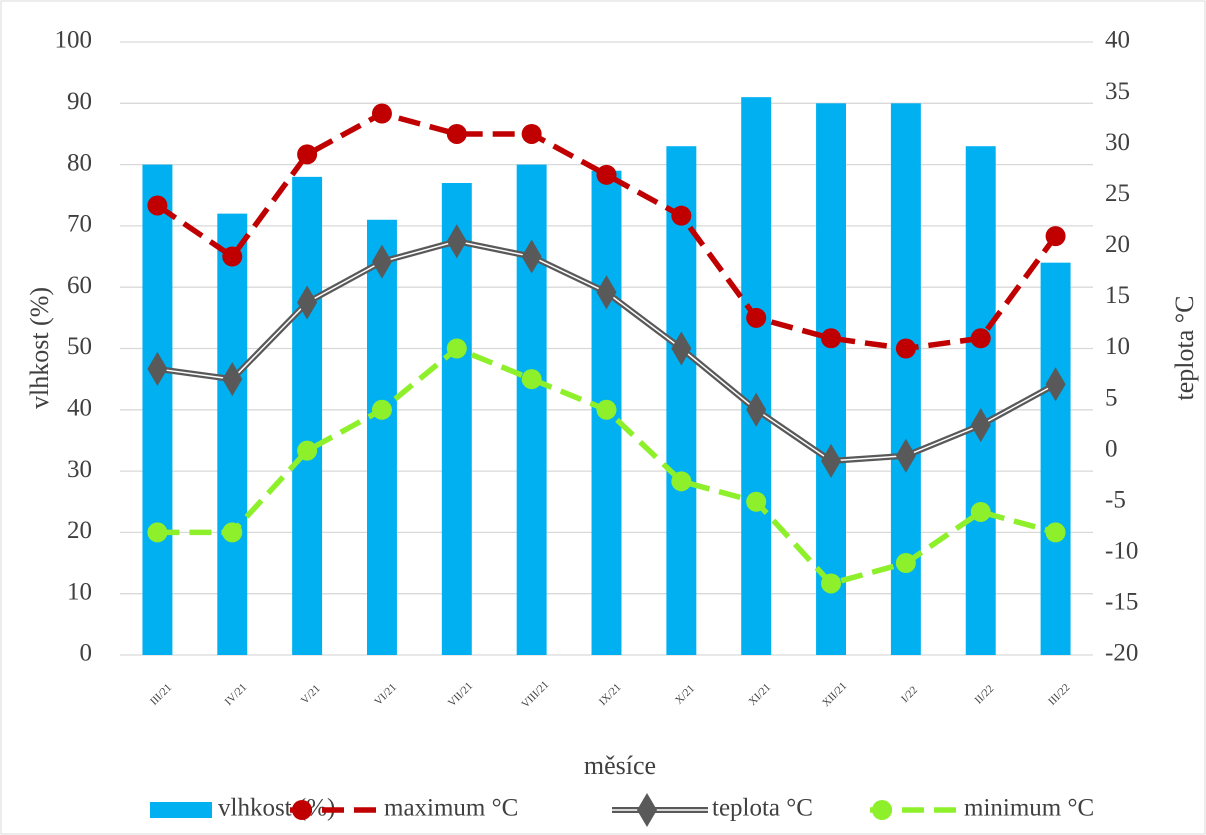 Image resolution: width=1206 pixels, height=835 pixels. I want to click on y-tick-label: 30, so click(79, 469).